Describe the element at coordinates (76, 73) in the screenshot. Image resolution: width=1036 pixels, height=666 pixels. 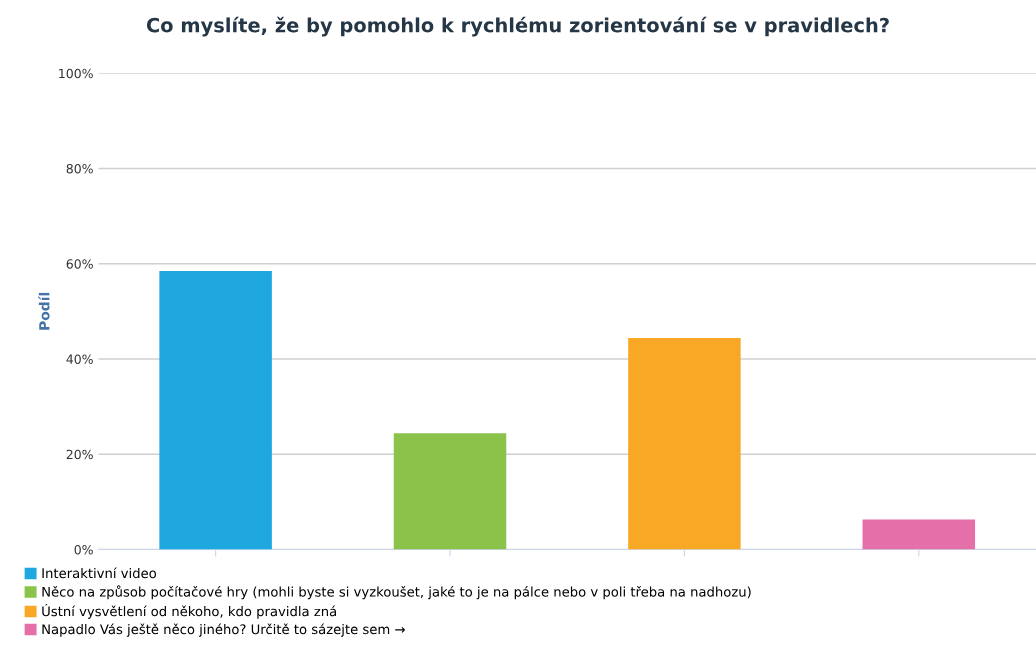
I see `y-tick-label: 100%` at that location.